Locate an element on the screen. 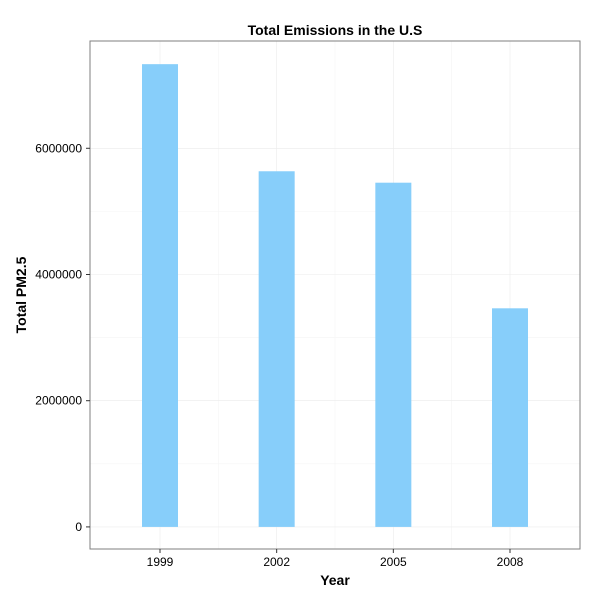 This screenshot has height=605, width=600. bar-1999 is located at coordinates (160, 295).